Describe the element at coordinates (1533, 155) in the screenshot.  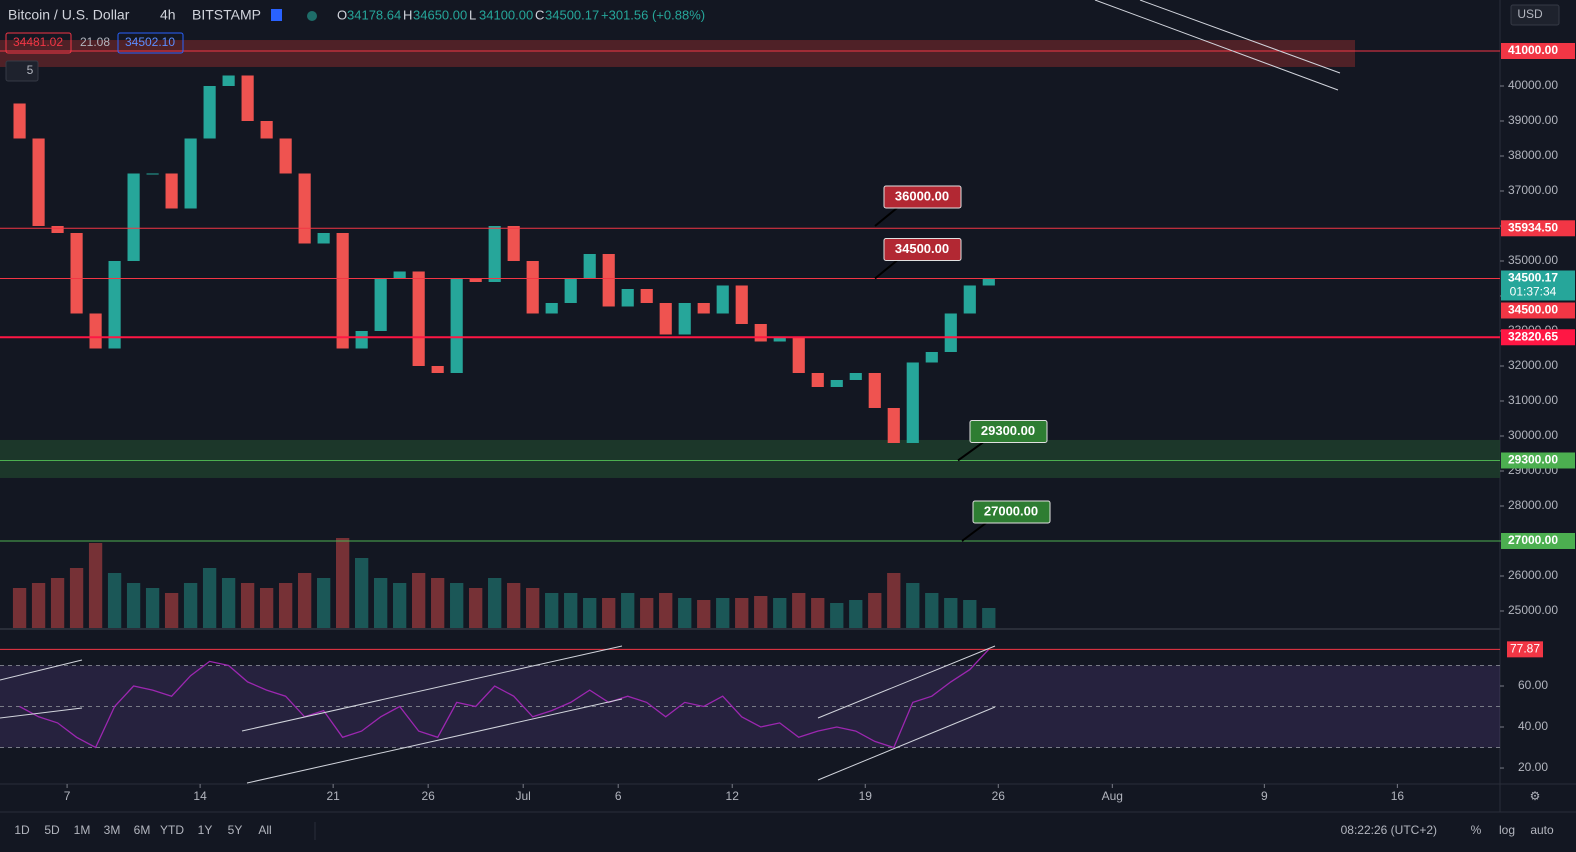
I see `y-tick-label: 38000.00` at that location.